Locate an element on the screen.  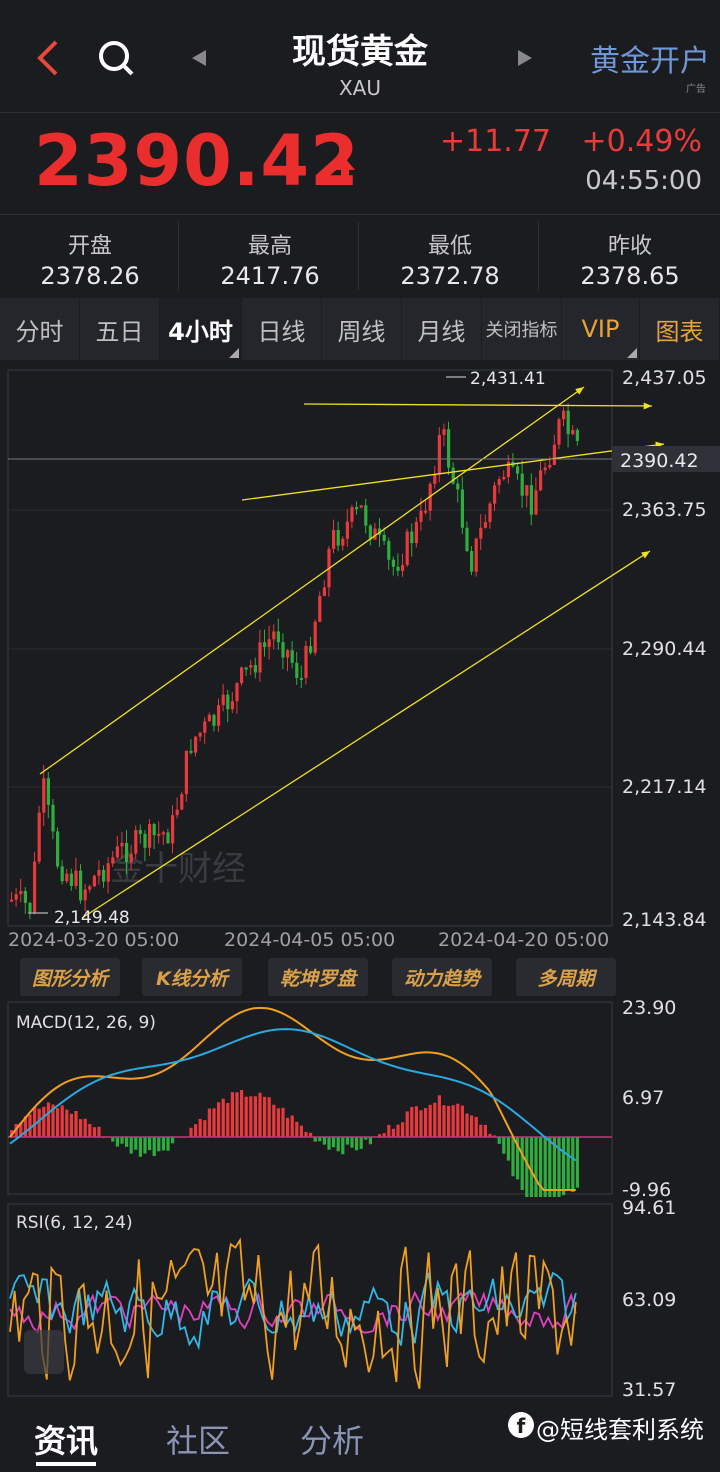
tab-intraday: 分时 is located at coordinates (40, 329).